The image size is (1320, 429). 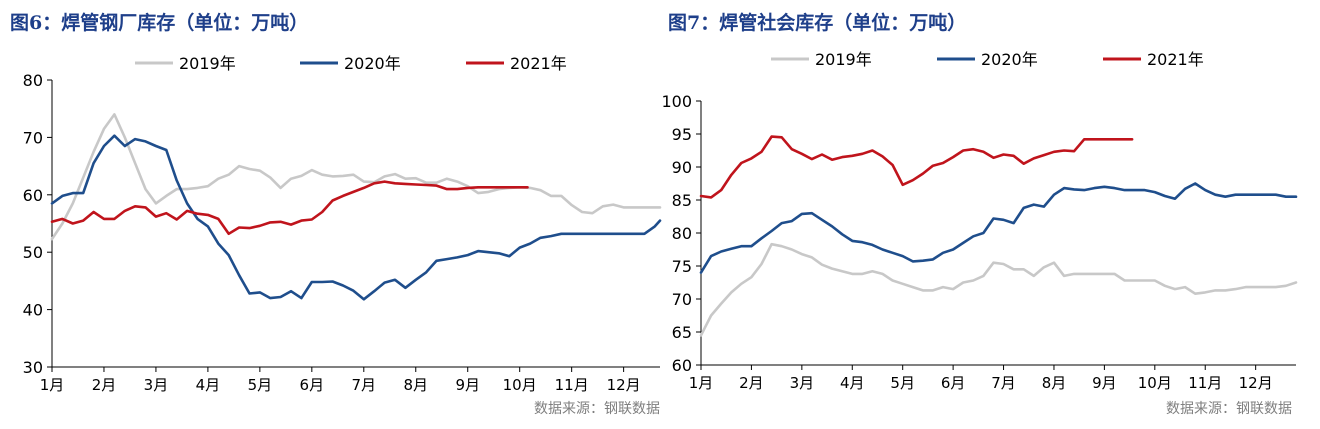 I want to click on y-tick-label: 85, so click(x=682, y=200).